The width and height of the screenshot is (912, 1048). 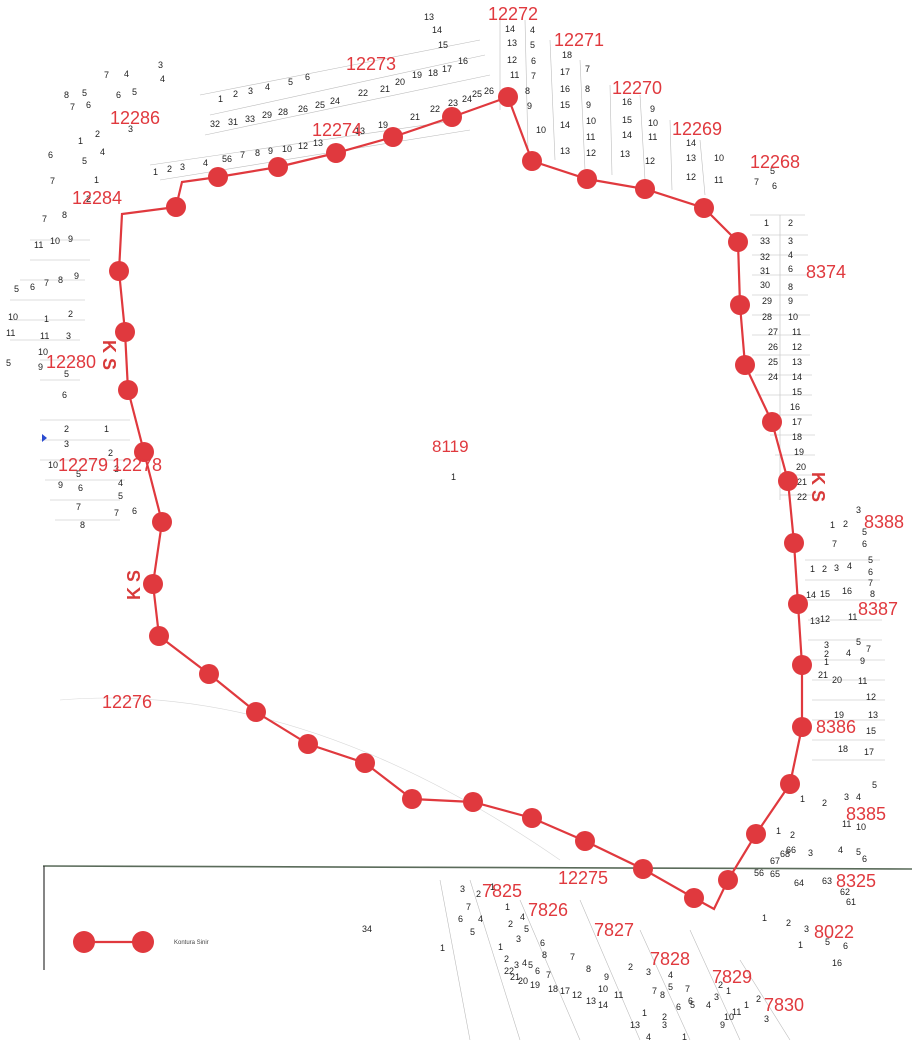 I want to click on block-label: 12278, so click(x=137, y=465).